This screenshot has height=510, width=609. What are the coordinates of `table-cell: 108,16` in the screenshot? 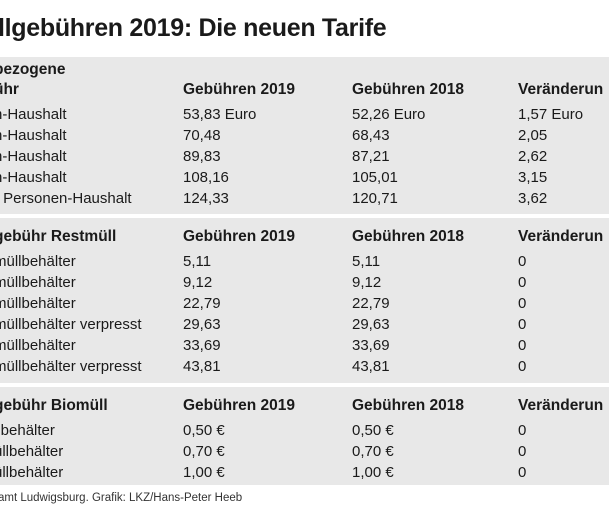 It's located at (206, 177).